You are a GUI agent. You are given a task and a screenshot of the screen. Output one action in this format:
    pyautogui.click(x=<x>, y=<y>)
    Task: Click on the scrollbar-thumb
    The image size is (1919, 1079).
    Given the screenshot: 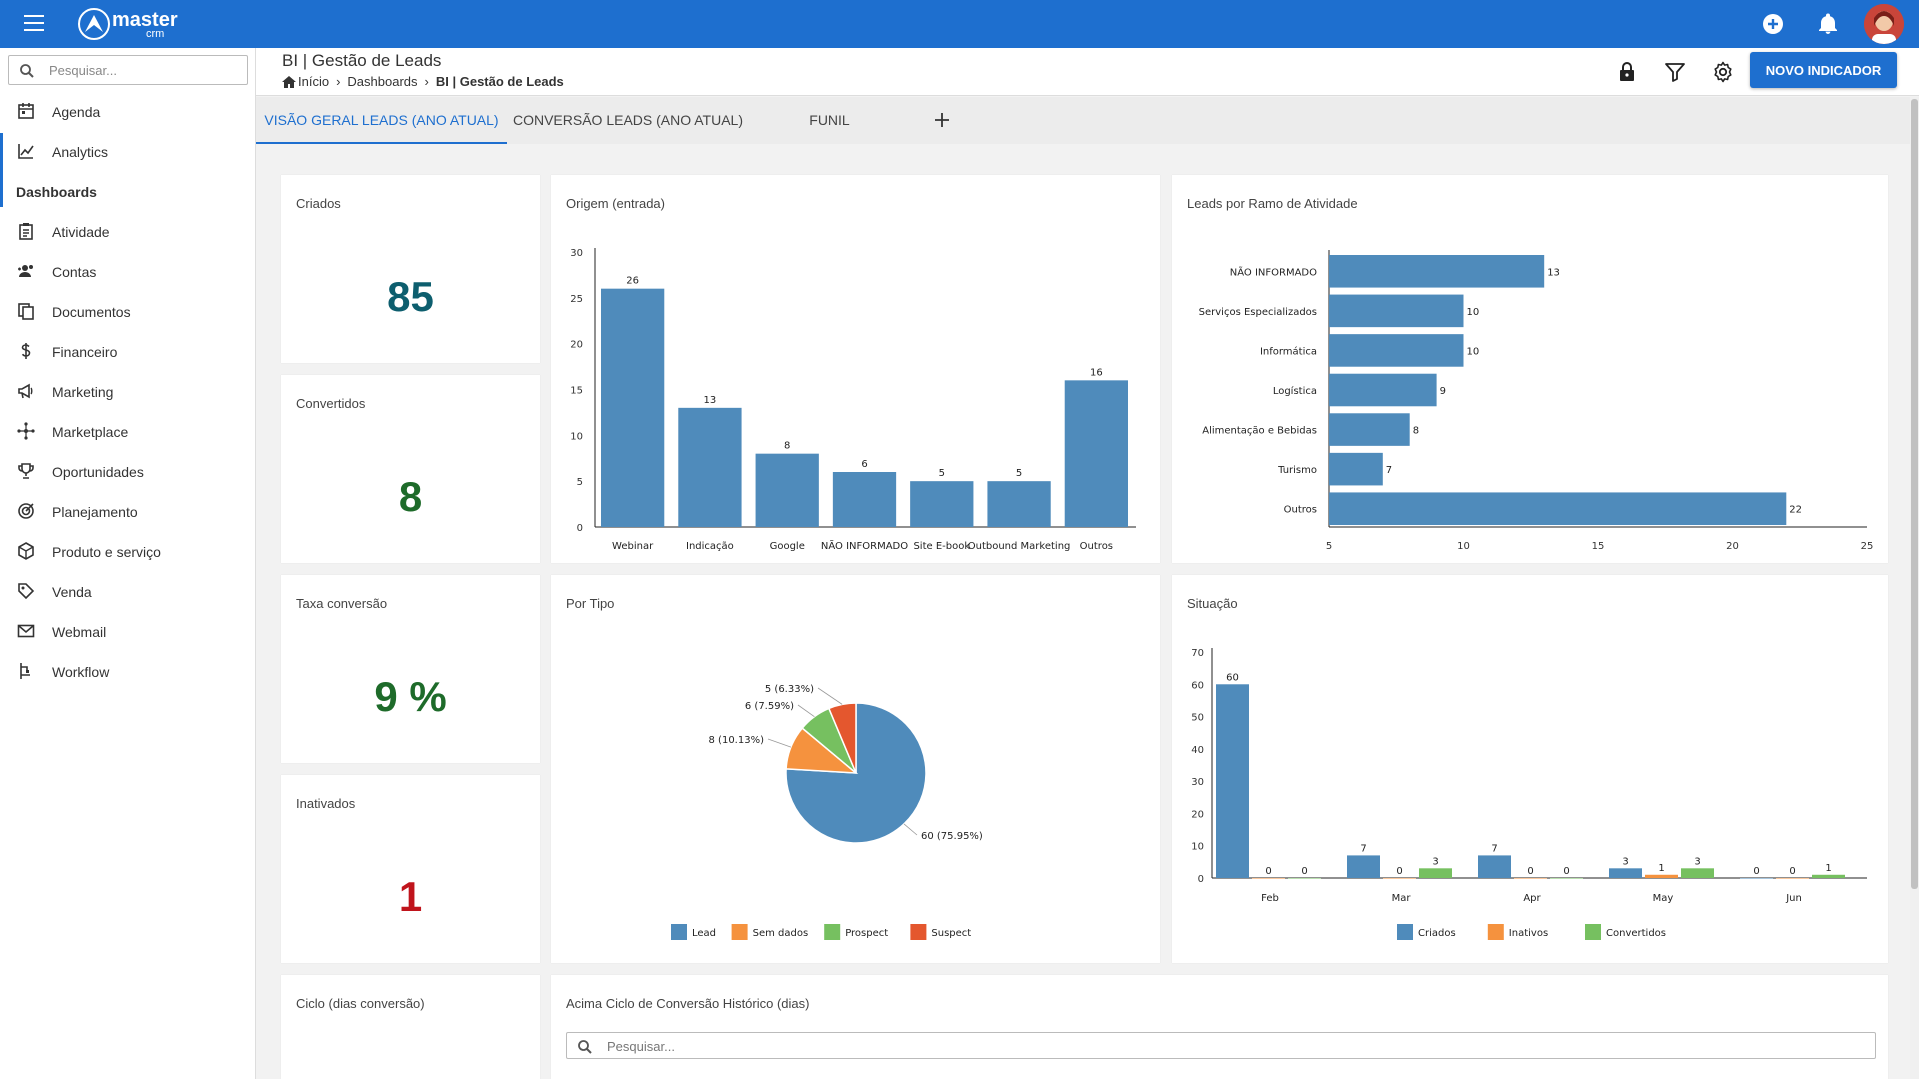 What is the action you would take?
    pyautogui.click(x=1914, y=494)
    